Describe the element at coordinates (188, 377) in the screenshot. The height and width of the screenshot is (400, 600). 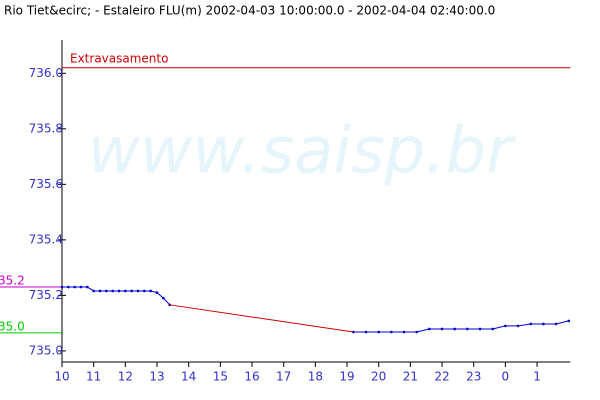
I see `x-tick-label: 14` at that location.